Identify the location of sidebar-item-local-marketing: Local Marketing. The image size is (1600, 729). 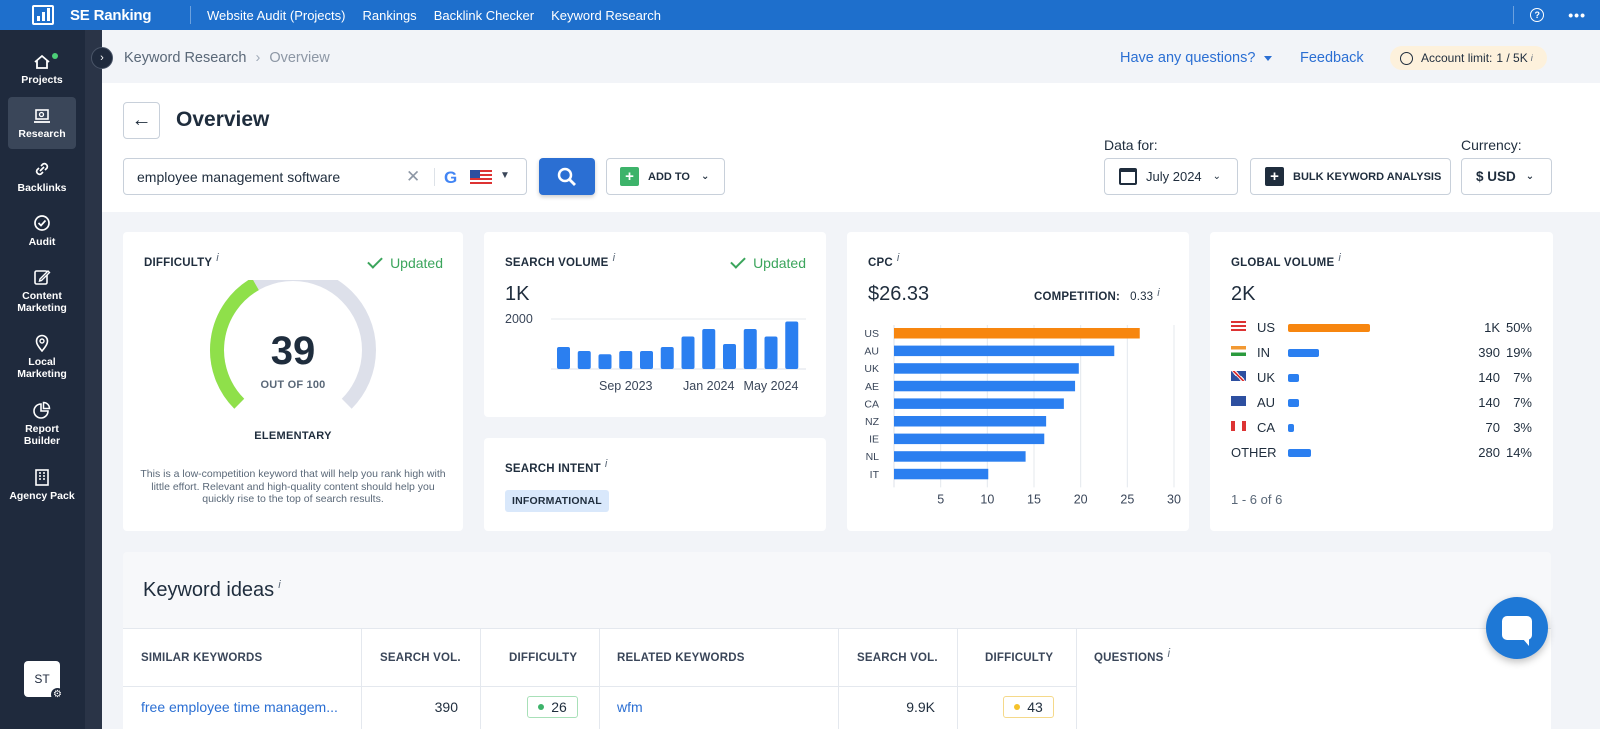
(42, 360).